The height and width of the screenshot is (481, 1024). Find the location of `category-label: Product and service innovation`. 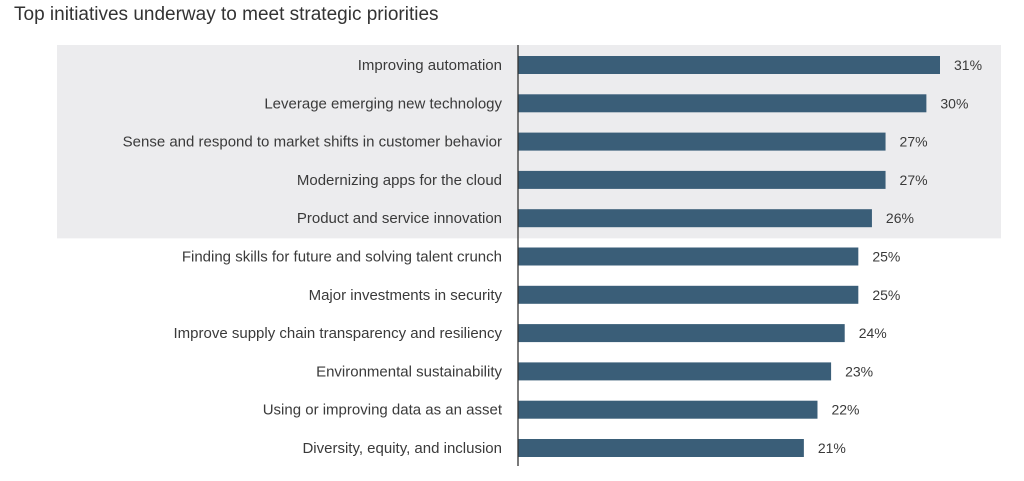

category-label: Product and service innovation is located at coordinates (399, 218).